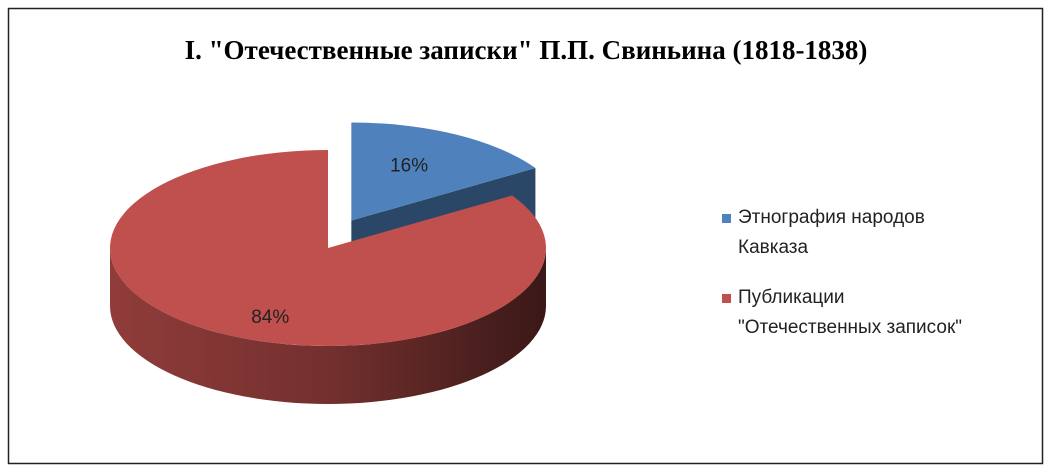  I want to click on legend-label: Публикации "Отечественных записок", so click(850, 312).